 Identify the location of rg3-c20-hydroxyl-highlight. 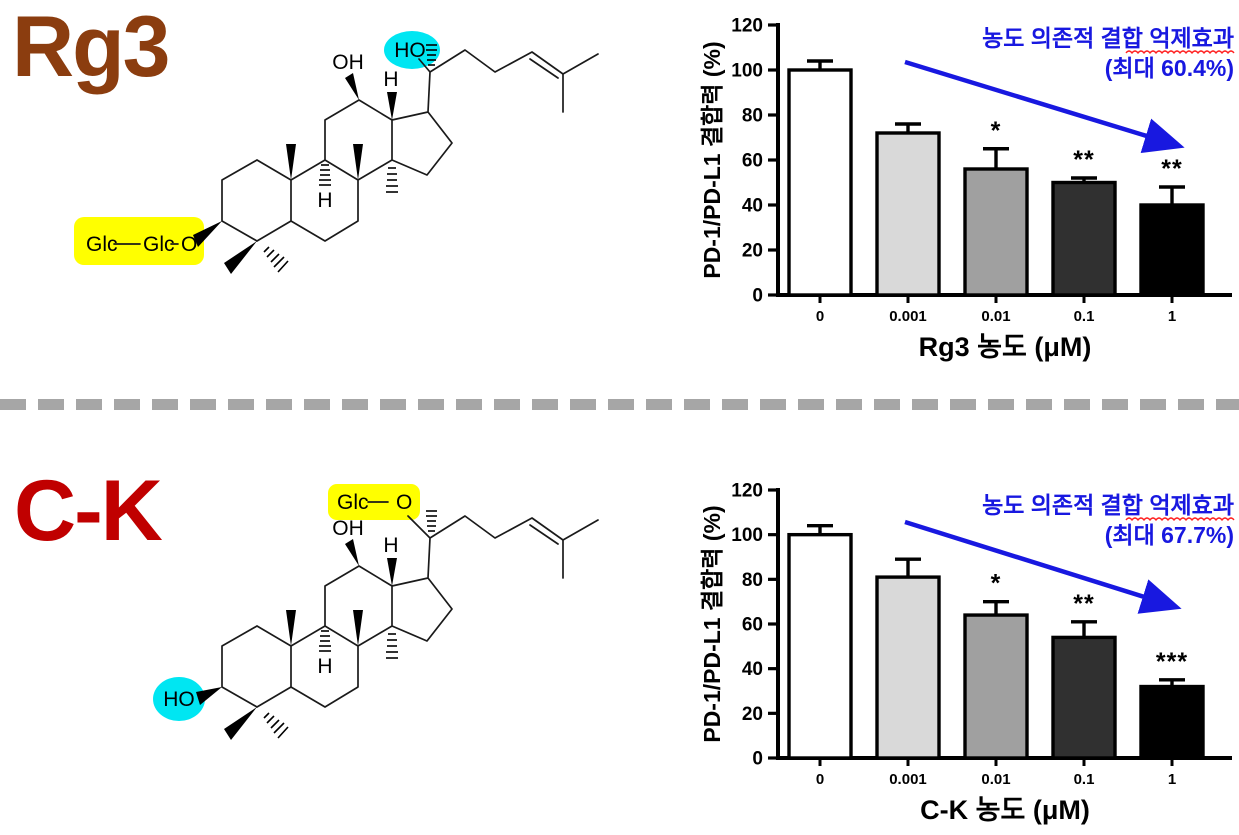
(412, 50).